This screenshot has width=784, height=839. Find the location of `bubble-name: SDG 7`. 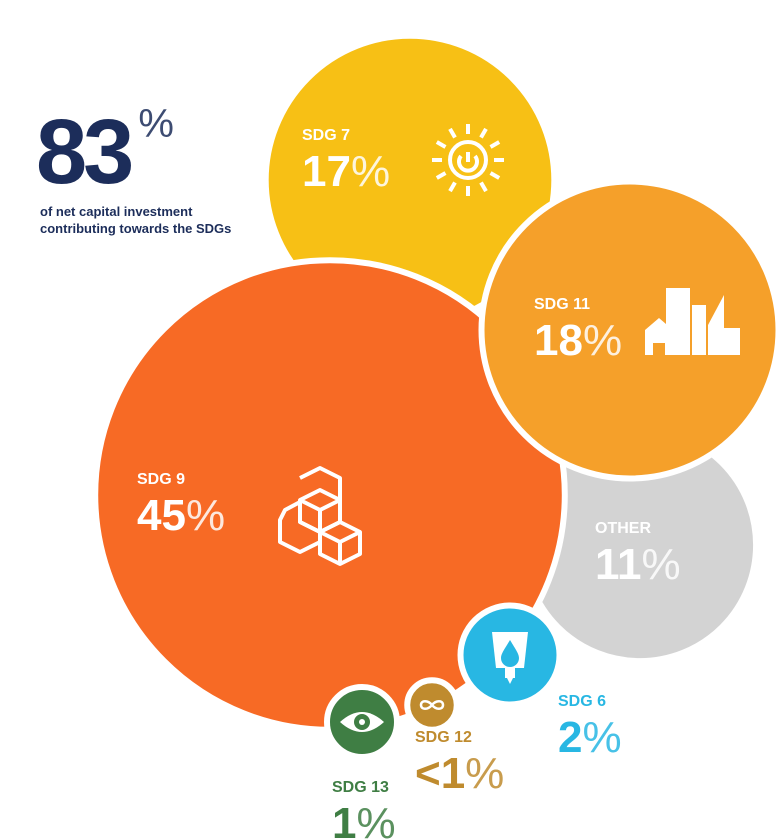

bubble-name: SDG 7 is located at coordinates (326, 135).